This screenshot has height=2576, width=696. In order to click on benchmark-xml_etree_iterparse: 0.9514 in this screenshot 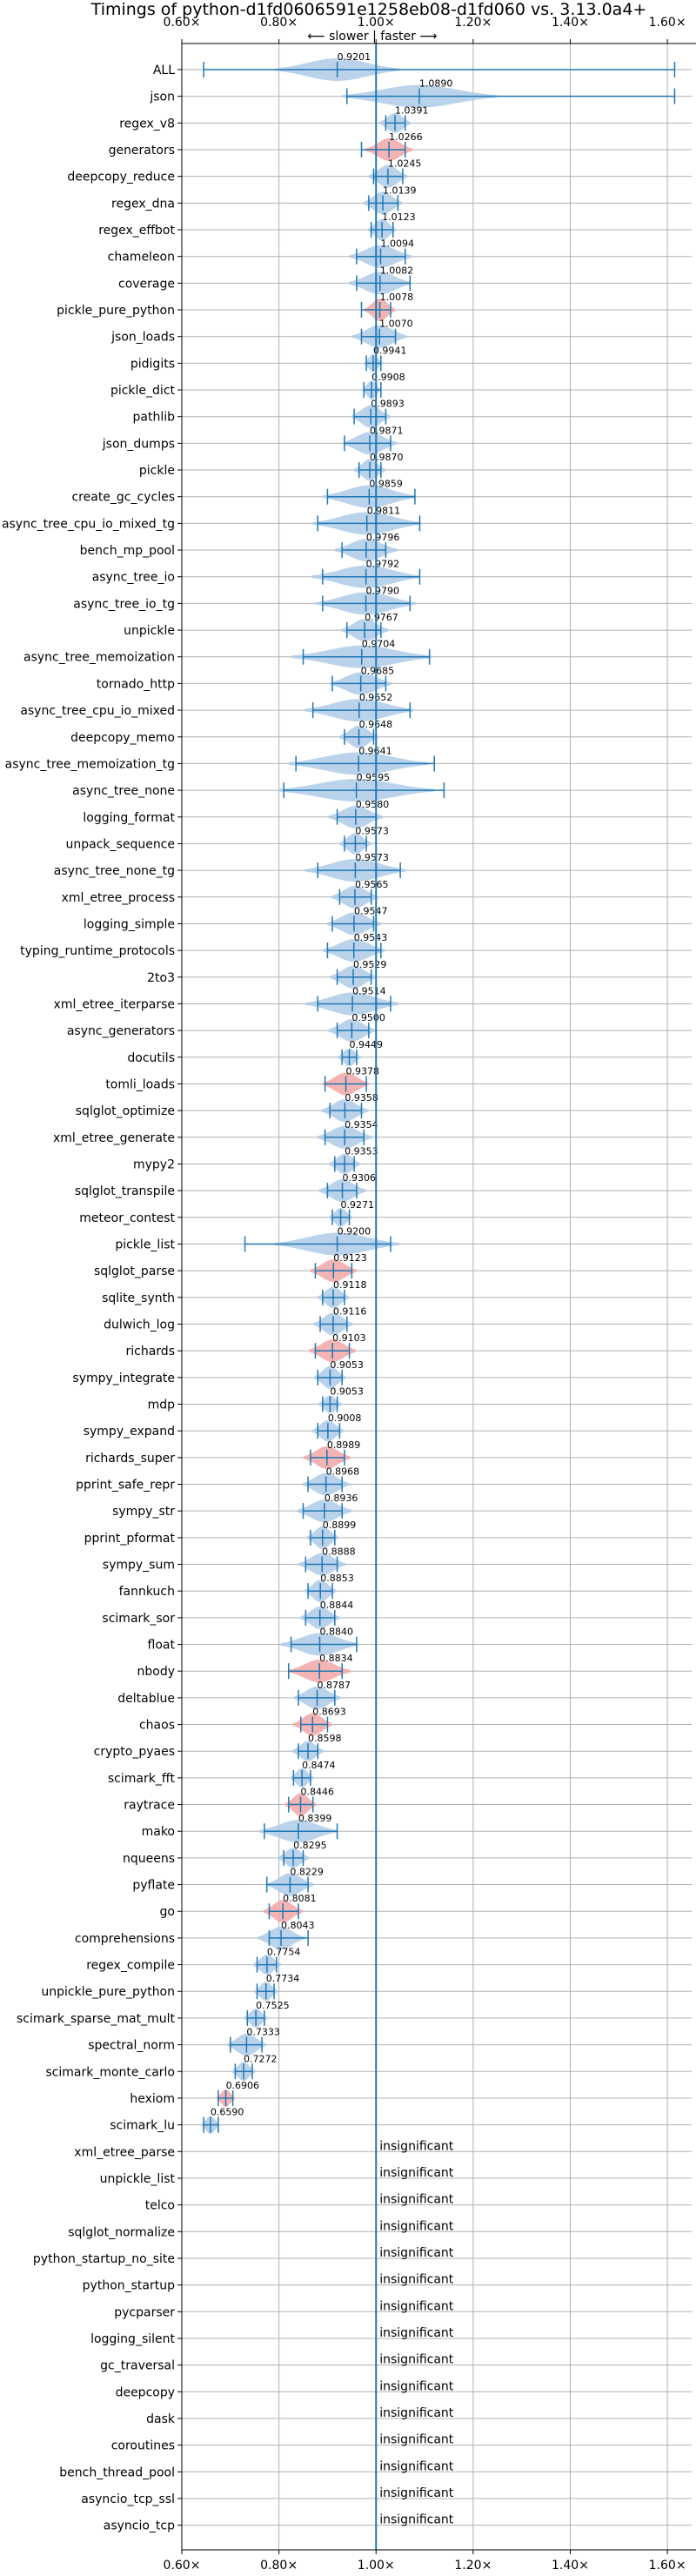, I will do `click(352, 1000)`.